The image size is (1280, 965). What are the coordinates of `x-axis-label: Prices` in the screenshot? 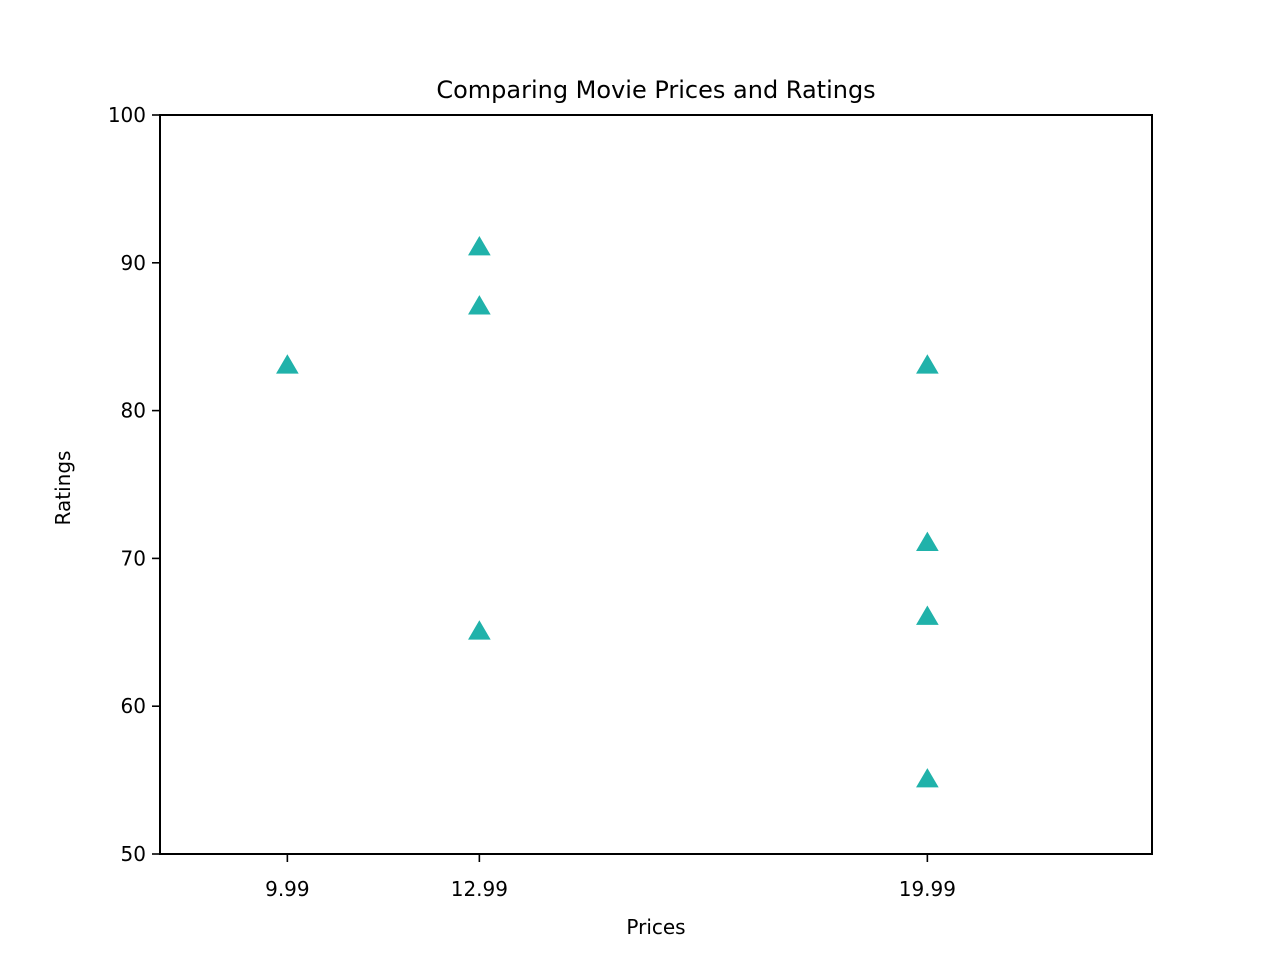 It's located at (655, 927).